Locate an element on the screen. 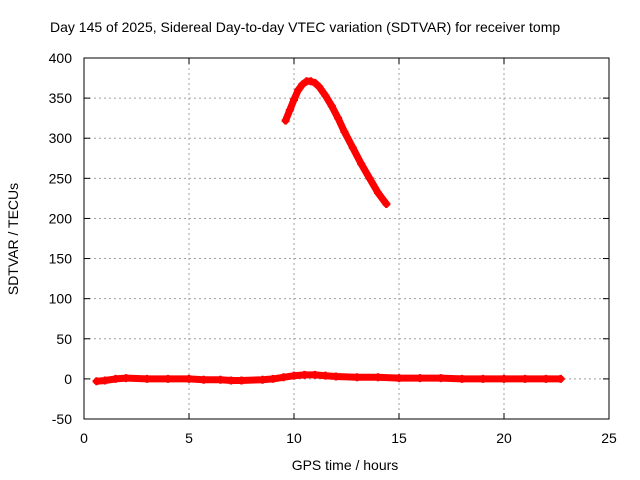 This screenshot has height=480, width=640. y-axis-label: SDTVAR / TECUs is located at coordinates (13, 239).